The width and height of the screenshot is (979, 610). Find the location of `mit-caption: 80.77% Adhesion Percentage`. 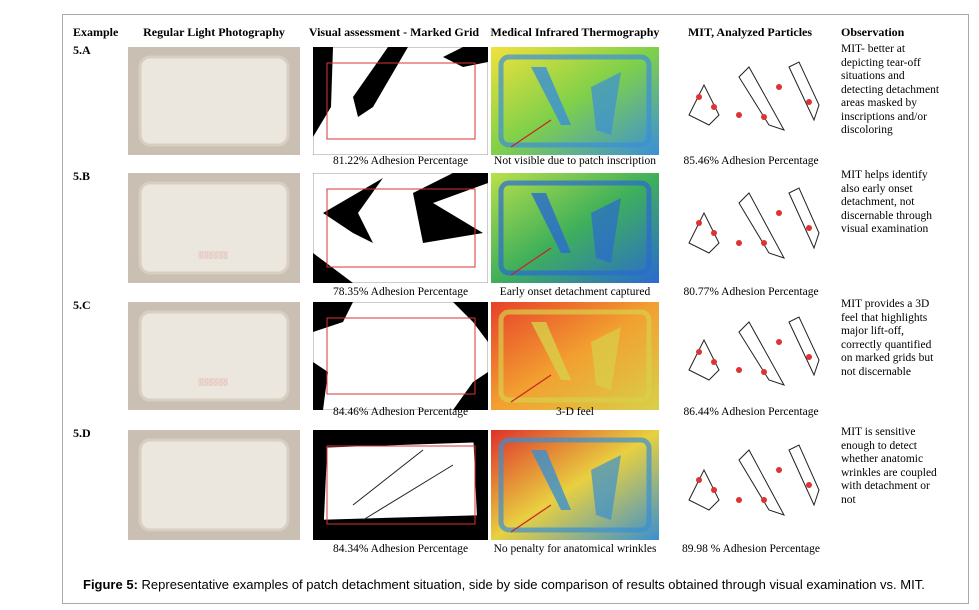

mit-caption: 80.77% Adhesion Percentage is located at coordinates (751, 292).